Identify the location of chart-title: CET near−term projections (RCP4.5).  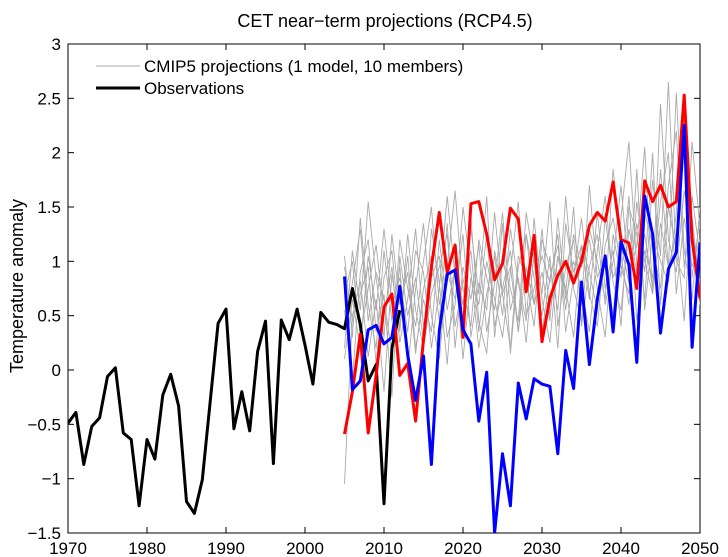
(384, 21).